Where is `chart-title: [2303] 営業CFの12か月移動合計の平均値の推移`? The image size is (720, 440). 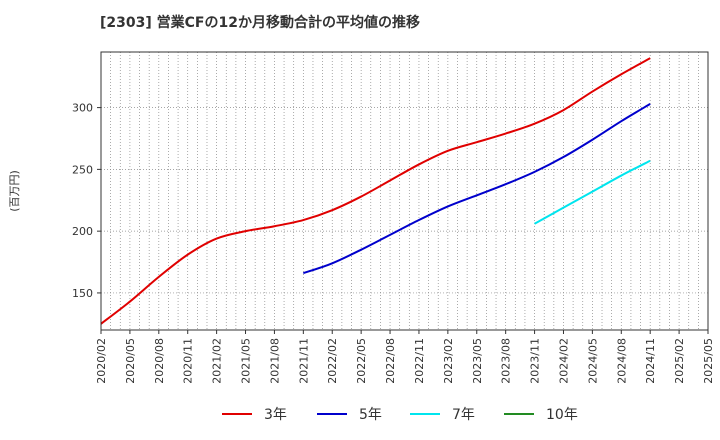 chart-title: [2303] 営業CFの12か月移動合計の平均値の推移 is located at coordinates (260, 23).